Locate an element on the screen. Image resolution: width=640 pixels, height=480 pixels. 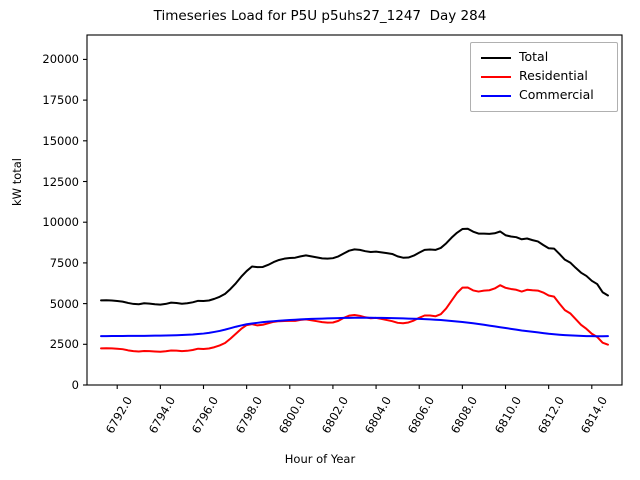
y-tick-label: 7500 is located at coordinates (64, 262).